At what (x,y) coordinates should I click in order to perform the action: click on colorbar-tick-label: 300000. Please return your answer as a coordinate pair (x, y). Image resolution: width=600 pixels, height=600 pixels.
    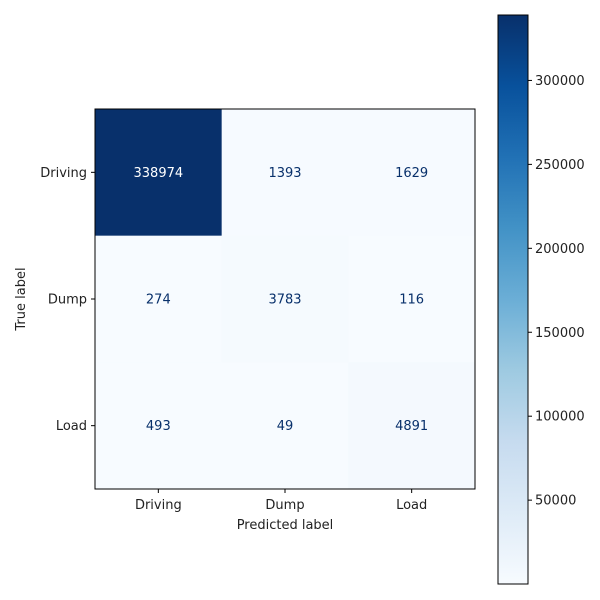
    Looking at the image, I should click on (560, 81).